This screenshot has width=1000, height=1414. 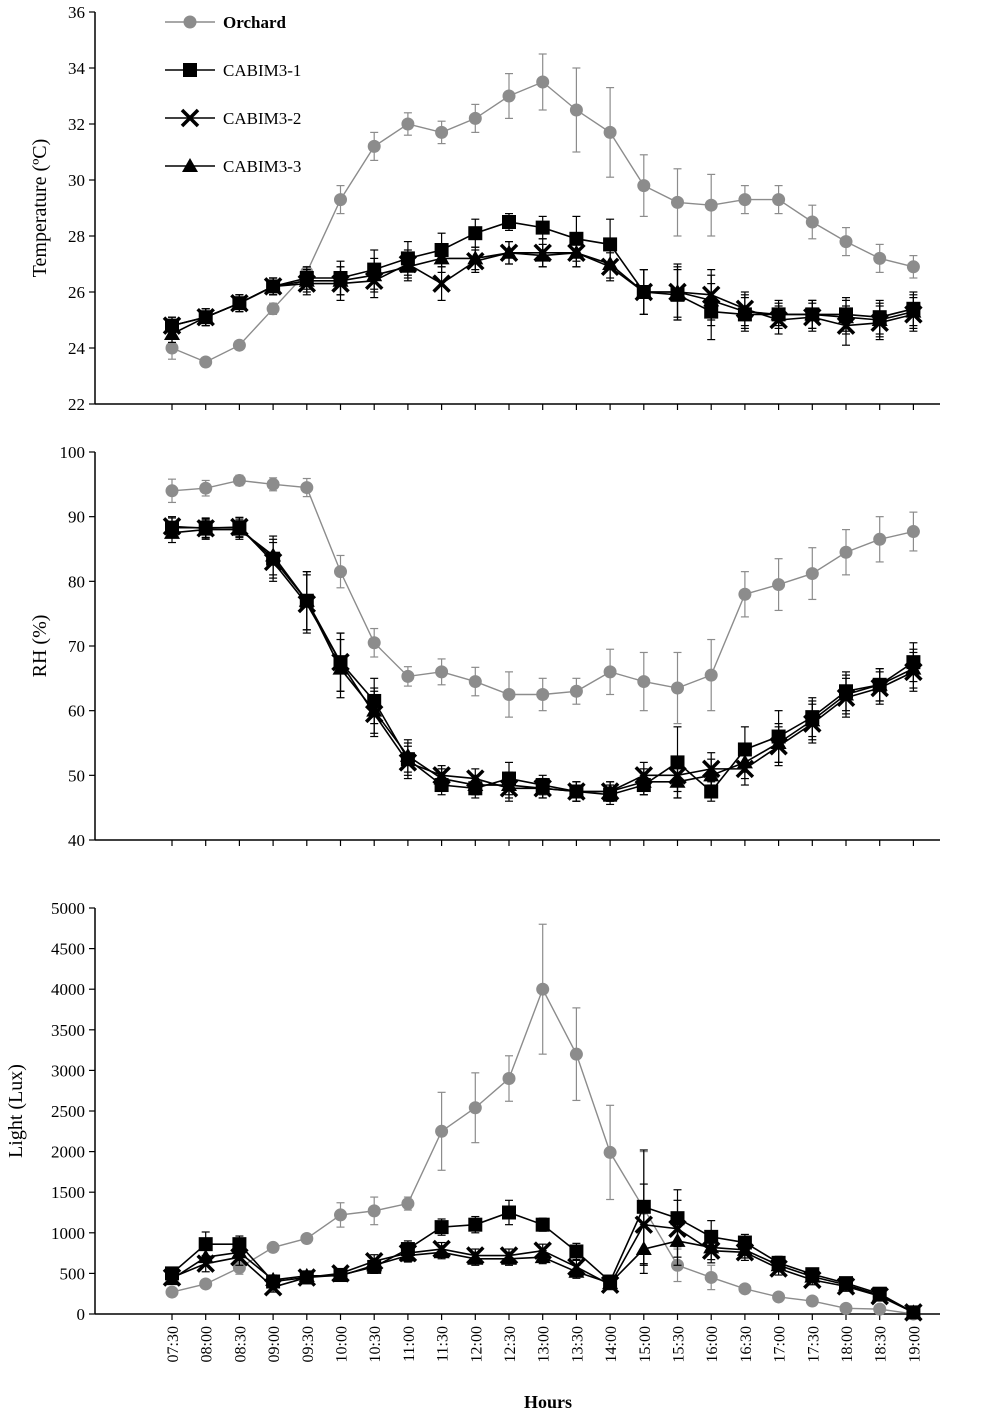 I want to click on legend-entry: CABIM3-2, so click(x=233, y=118).